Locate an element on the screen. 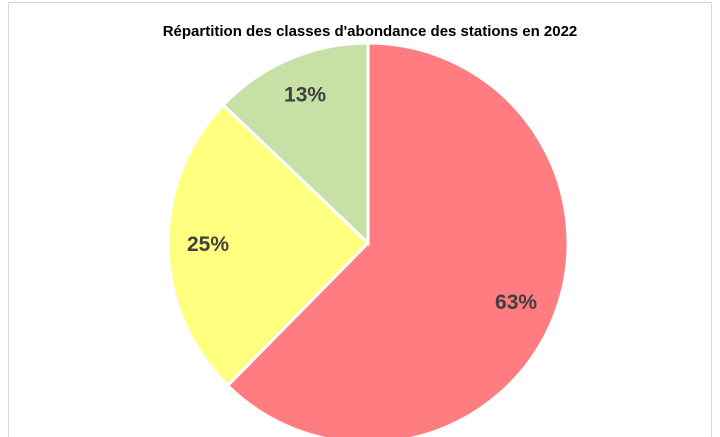 The width and height of the screenshot is (720, 437). data-label: 63% is located at coordinates (516, 302).